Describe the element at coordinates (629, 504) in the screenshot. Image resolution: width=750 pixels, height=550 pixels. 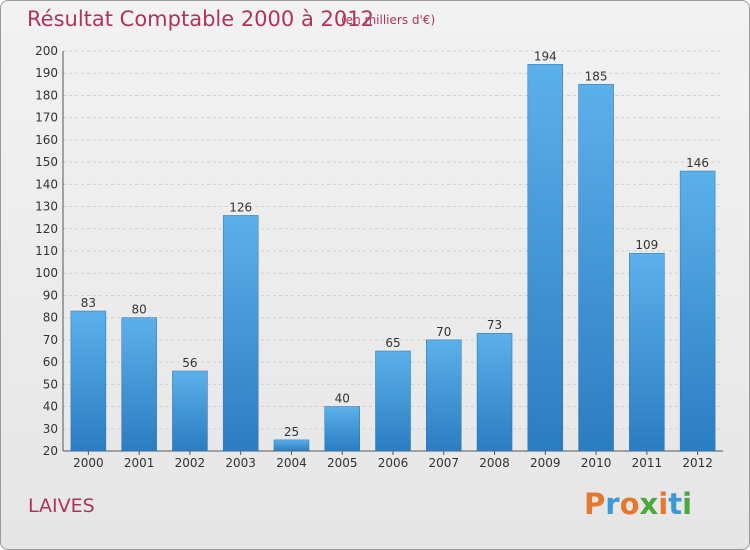
I see `brand-letter: o` at that location.